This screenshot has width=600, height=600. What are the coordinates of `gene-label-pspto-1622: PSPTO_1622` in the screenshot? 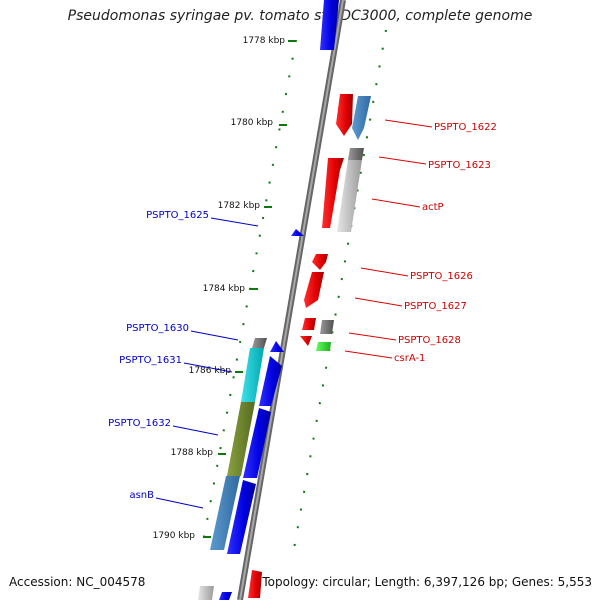 It's located at (465, 127).